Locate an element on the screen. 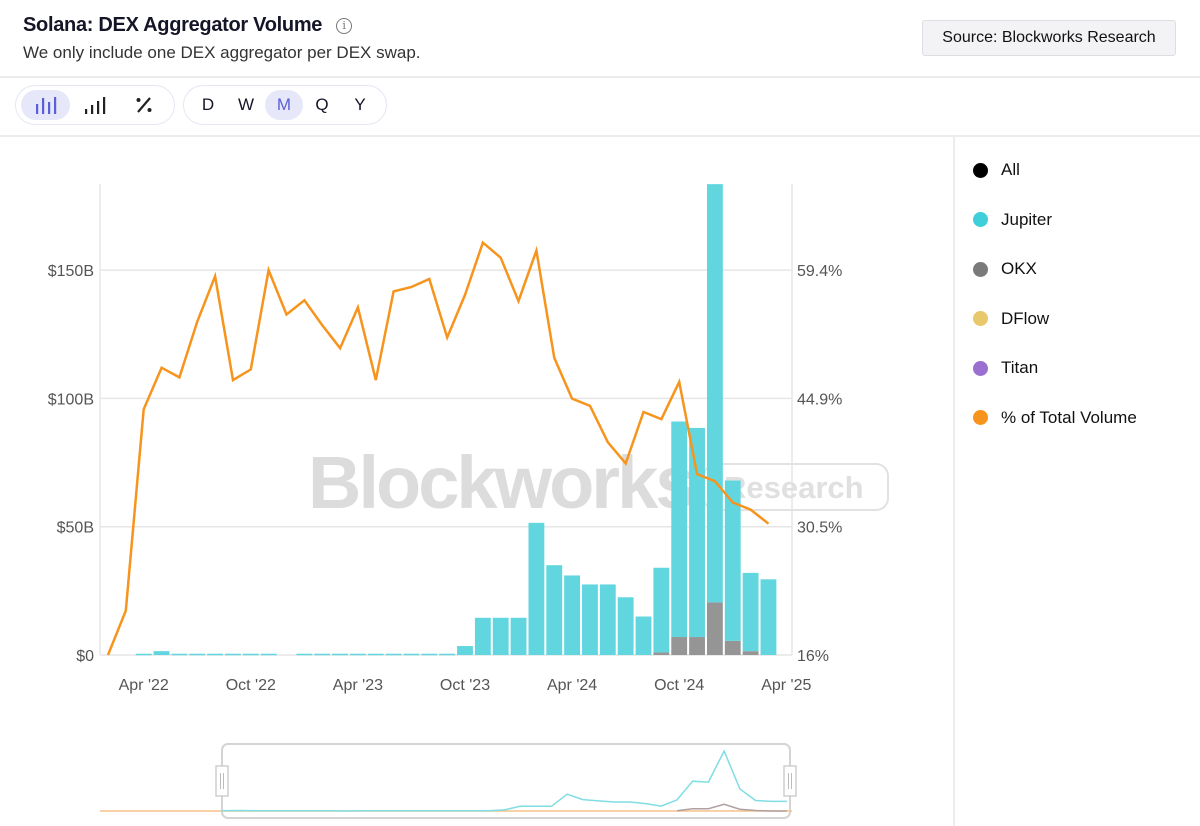 Image resolution: width=1200 pixels, height=826 pixels. legend-item-titan: Titan is located at coordinates (1055, 368).